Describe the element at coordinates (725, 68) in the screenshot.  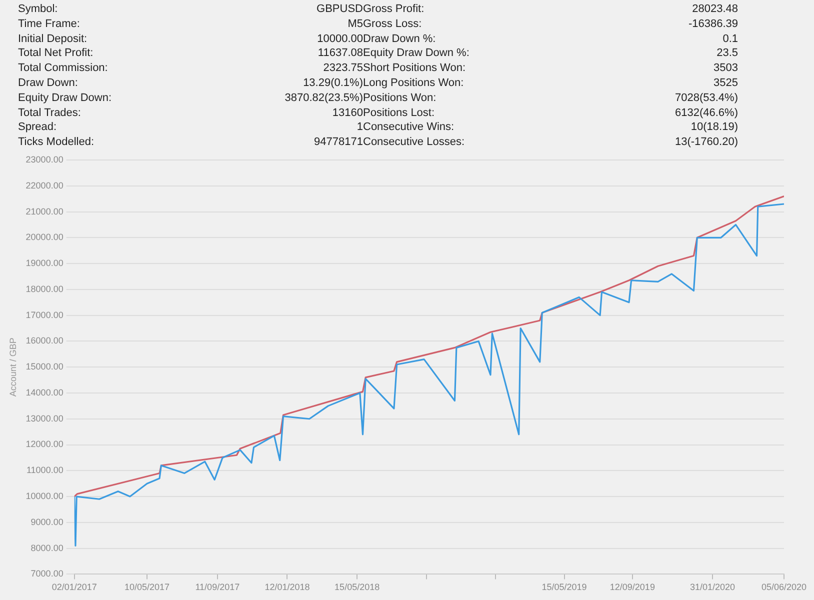
I see `text: 3503` at that location.